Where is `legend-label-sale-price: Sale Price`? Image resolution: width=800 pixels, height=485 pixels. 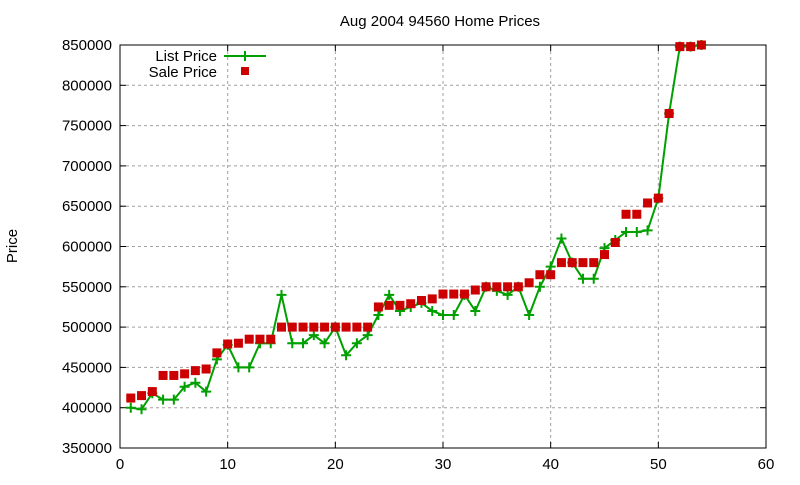 legend-label-sale-price: Sale Price is located at coordinates (183, 72).